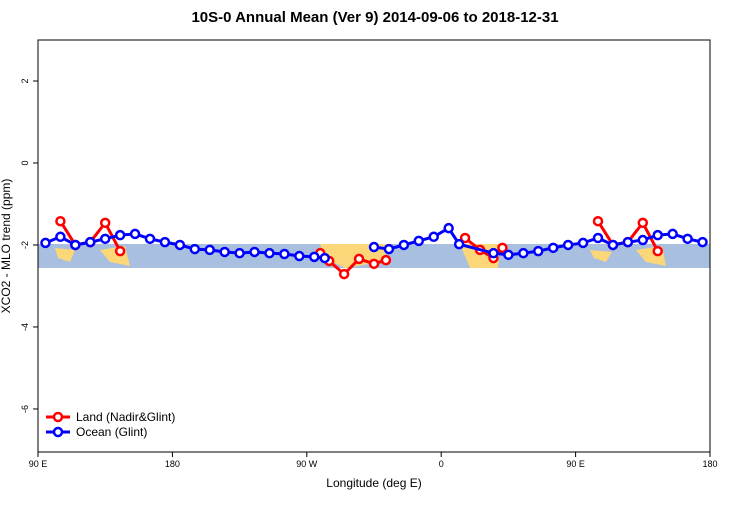  I want to click on y-tick-label: -6, so click(25, 409).